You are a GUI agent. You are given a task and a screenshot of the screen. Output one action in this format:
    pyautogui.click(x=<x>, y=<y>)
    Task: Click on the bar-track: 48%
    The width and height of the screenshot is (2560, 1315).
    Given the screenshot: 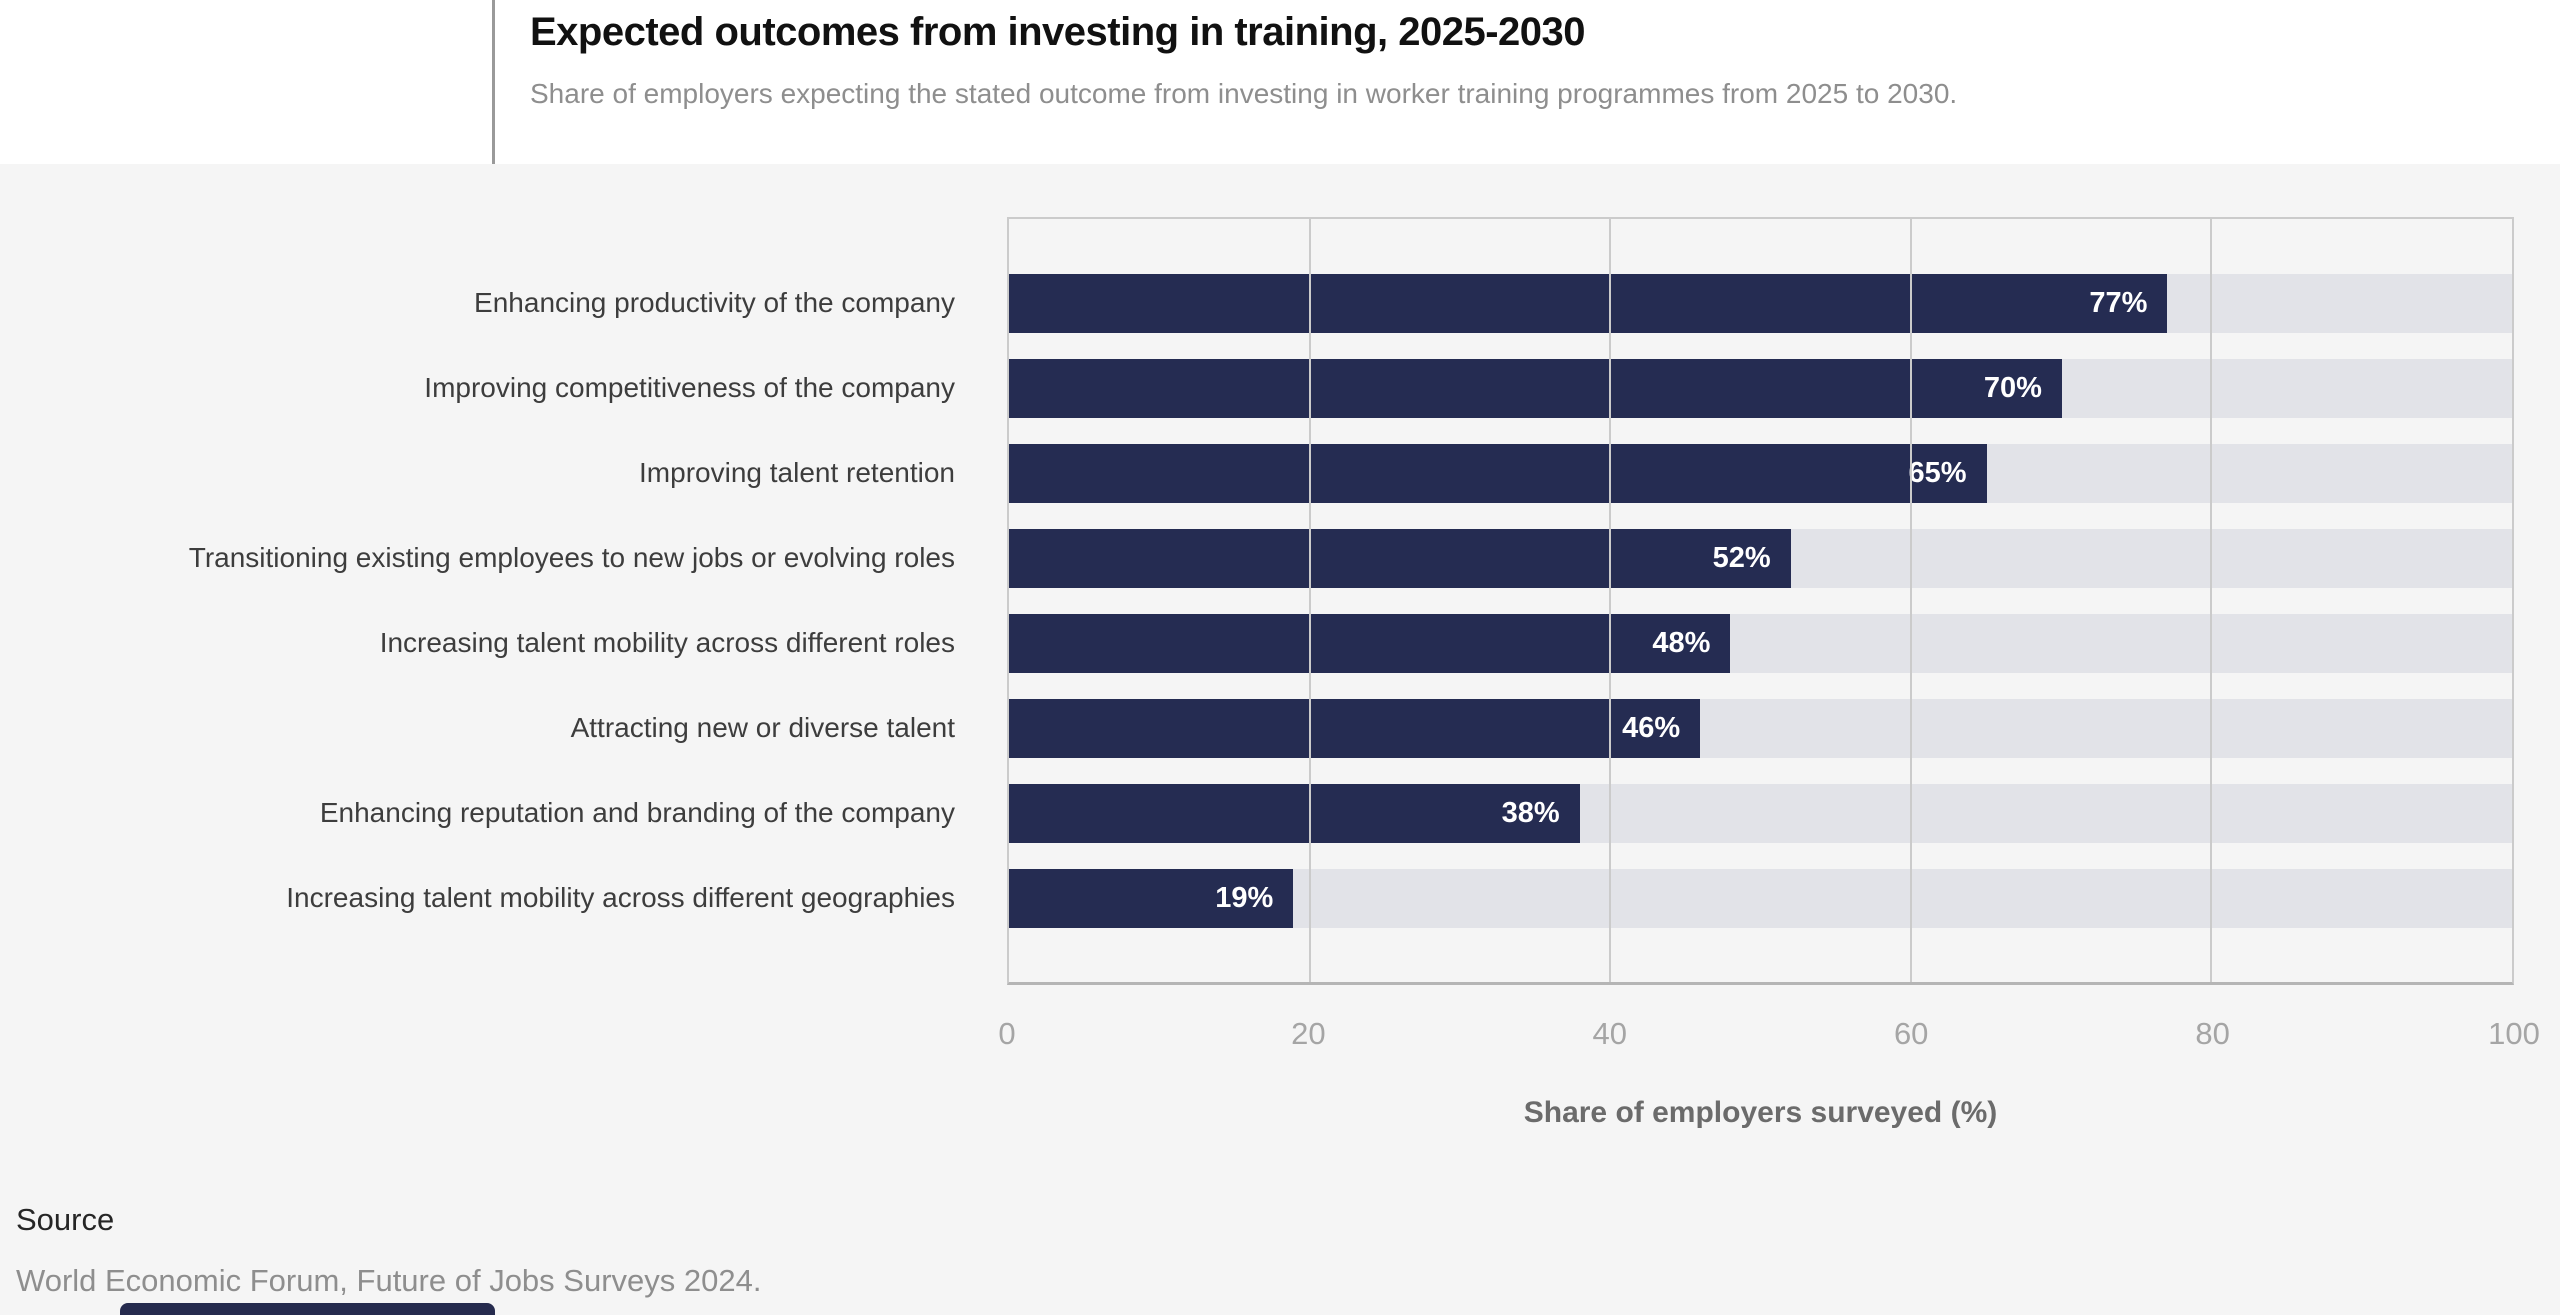 What is the action you would take?
    pyautogui.click(x=1760, y=643)
    